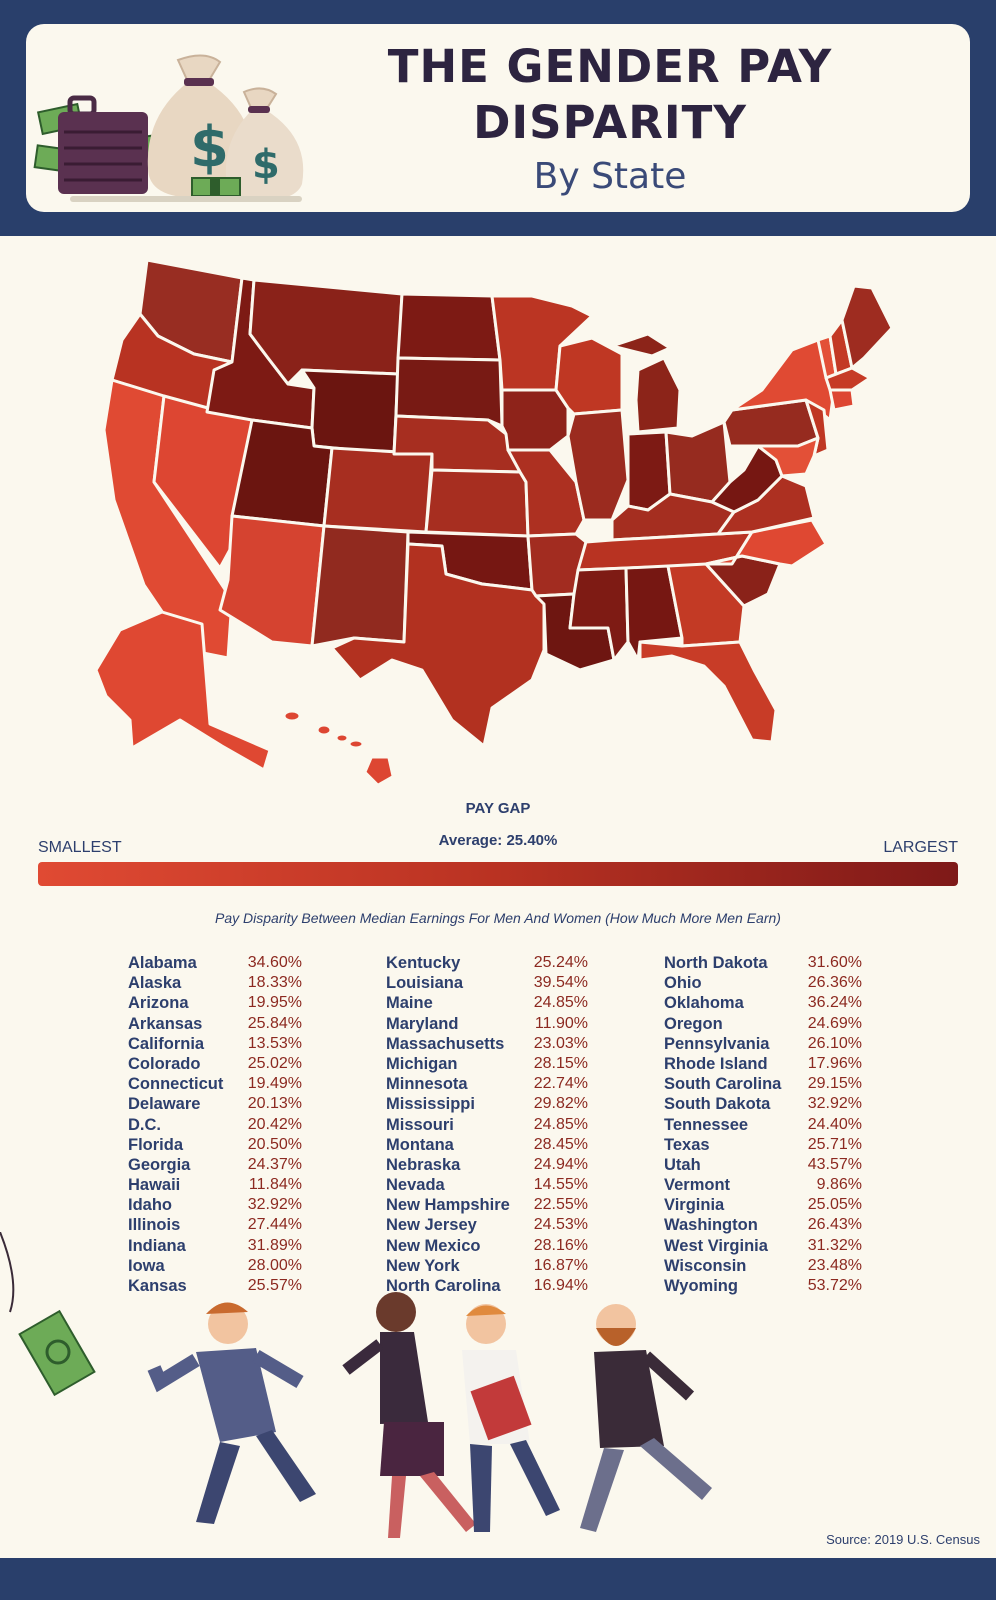 This screenshot has width=996, height=1600. Describe the element at coordinates (156, 1144) in the screenshot. I see `state-name: Florida` at that location.